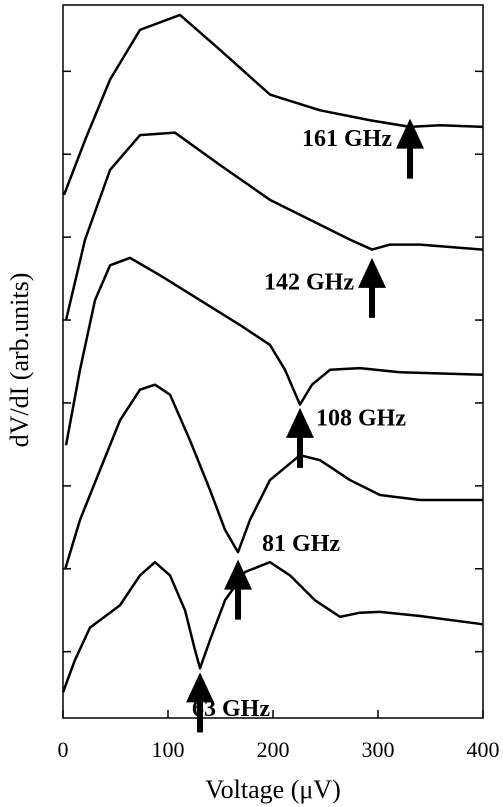  I want to click on curve, so click(272, 626).